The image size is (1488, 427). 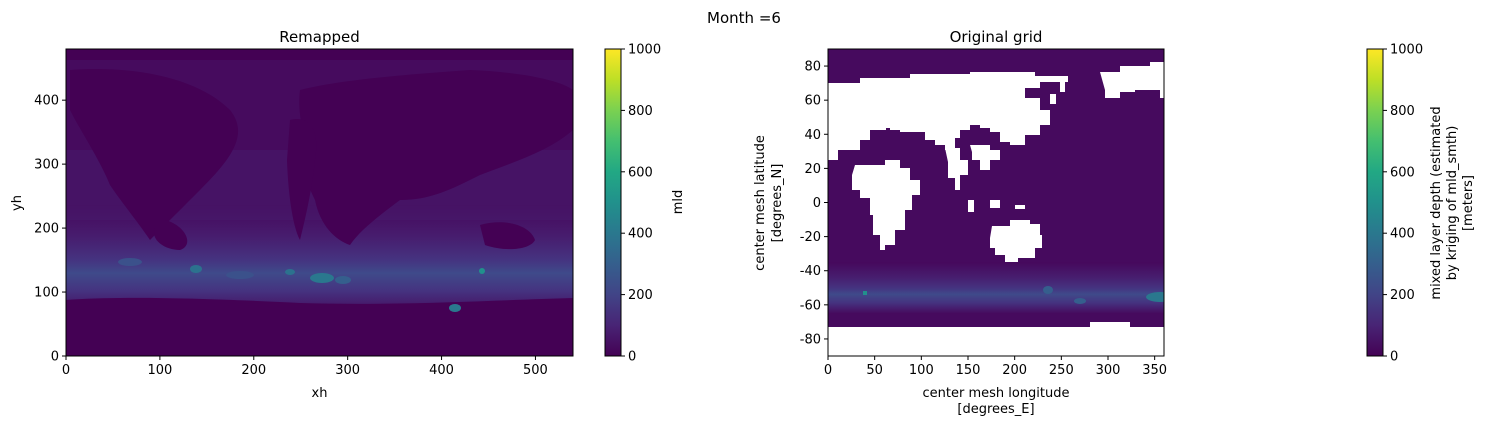 I want to click on remapped-cbar-tick-label: 800, so click(x=640, y=111).